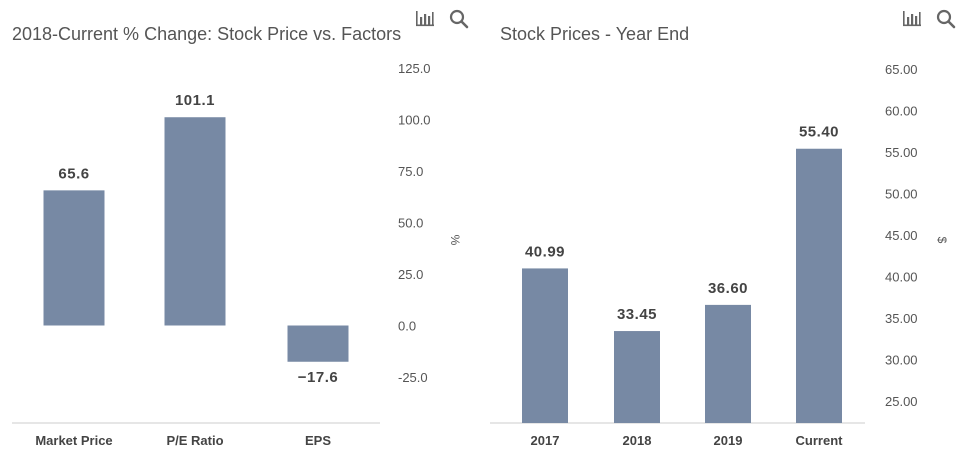 Image resolution: width=959 pixels, height=466 pixels. What do you see at coordinates (901, 401) in the screenshot?
I see `y-tick-label: 25.00` at bounding box center [901, 401].